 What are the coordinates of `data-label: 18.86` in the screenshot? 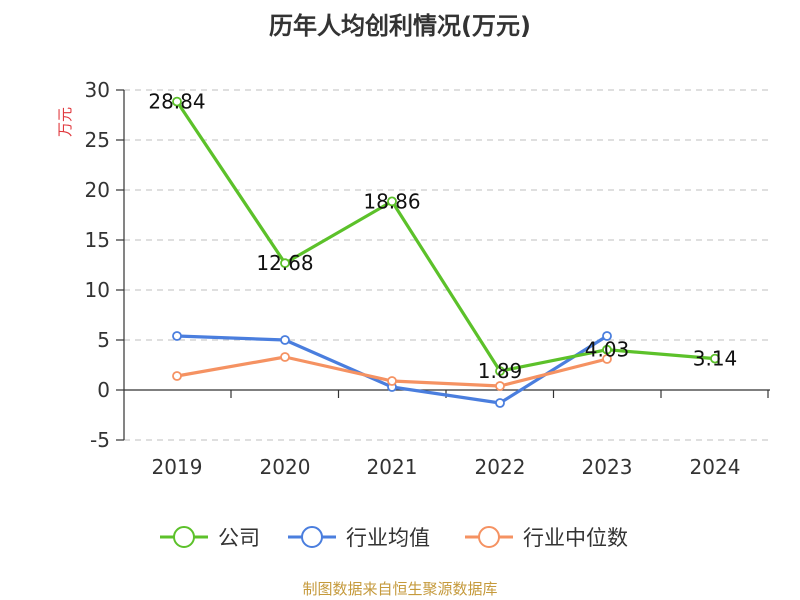 It's located at (391, 201).